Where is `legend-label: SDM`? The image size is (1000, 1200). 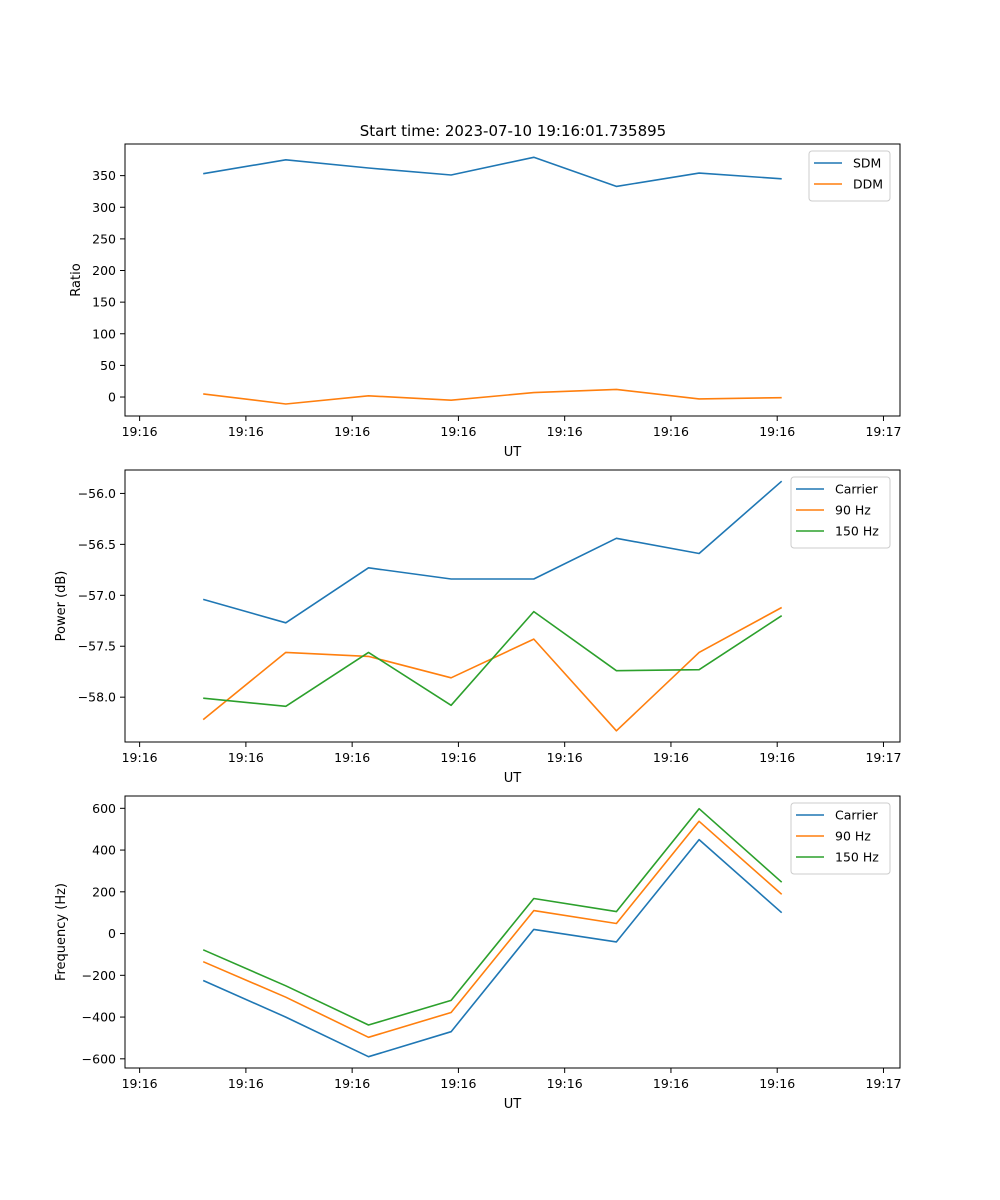 legend-label: SDM is located at coordinates (867, 163).